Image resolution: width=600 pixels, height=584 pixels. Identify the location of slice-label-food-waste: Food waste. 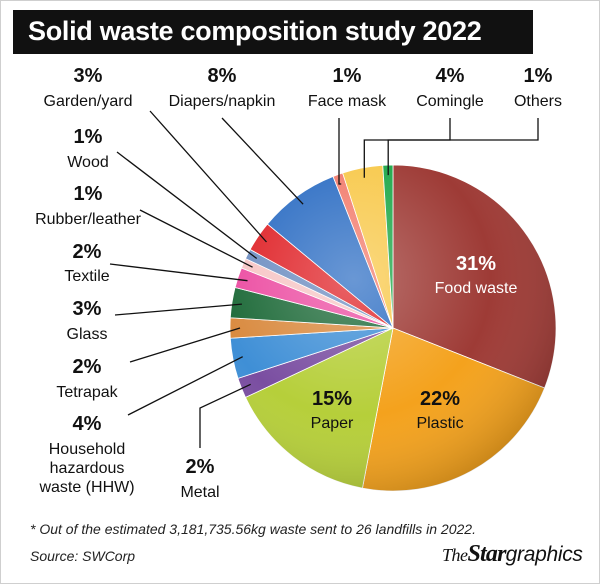
(476, 288).